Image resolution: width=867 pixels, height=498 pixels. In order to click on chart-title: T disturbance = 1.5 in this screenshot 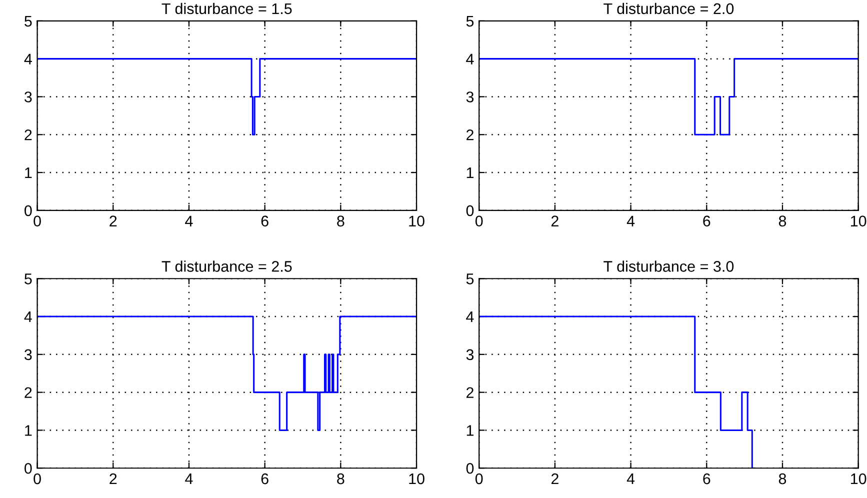, I will do `click(227, 8)`.